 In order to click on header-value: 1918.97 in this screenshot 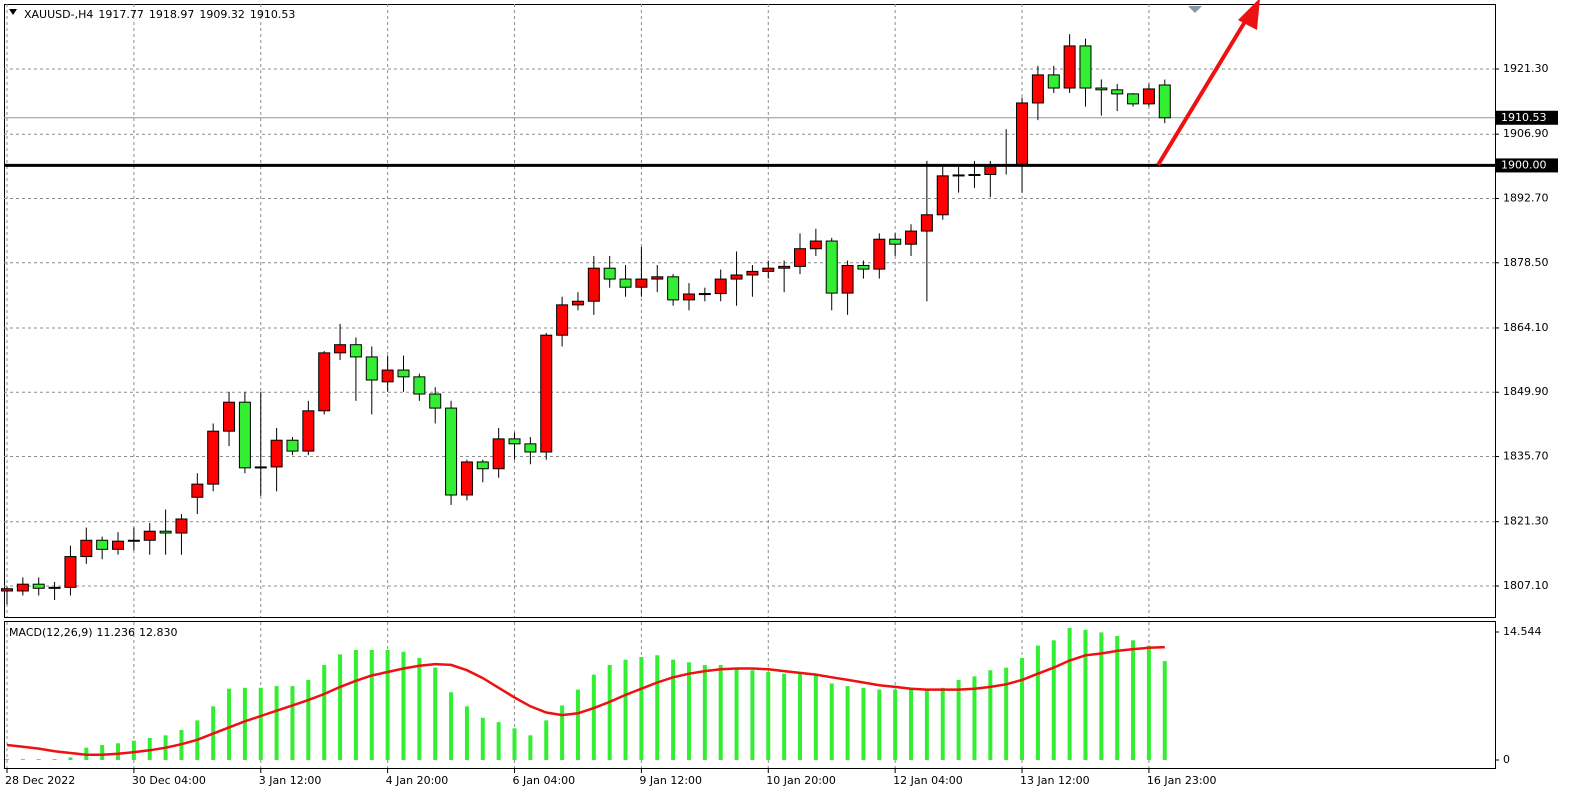, I will do `click(172, 14)`.